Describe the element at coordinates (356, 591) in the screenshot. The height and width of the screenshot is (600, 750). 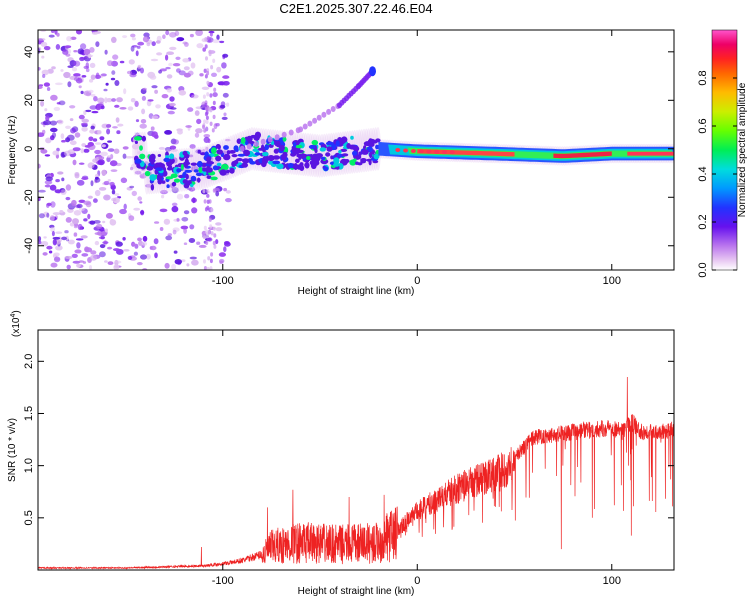
I see `snr-xlabel: Height of straight line (km)` at that location.